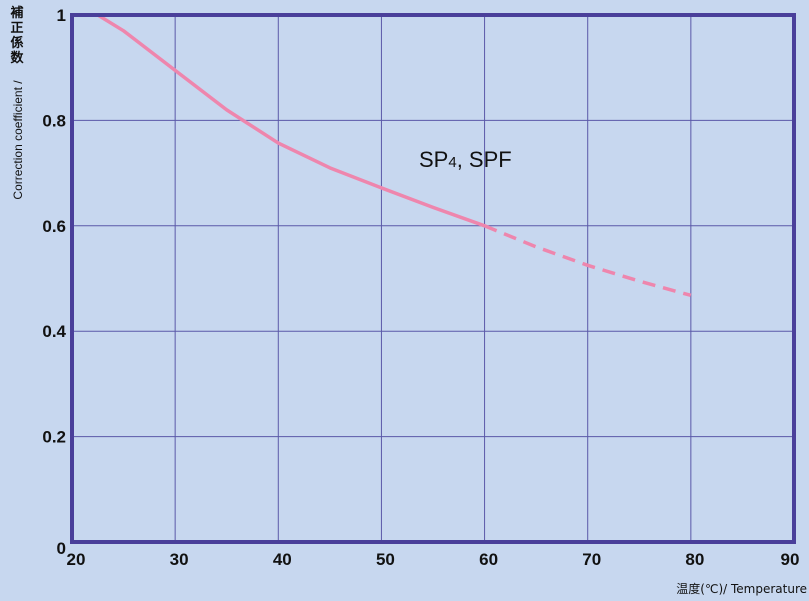 Image resolution: width=809 pixels, height=601 pixels. What do you see at coordinates (17, 36) in the screenshot?
I see `y-axis-label-jp: 補正係数` at bounding box center [17, 36].